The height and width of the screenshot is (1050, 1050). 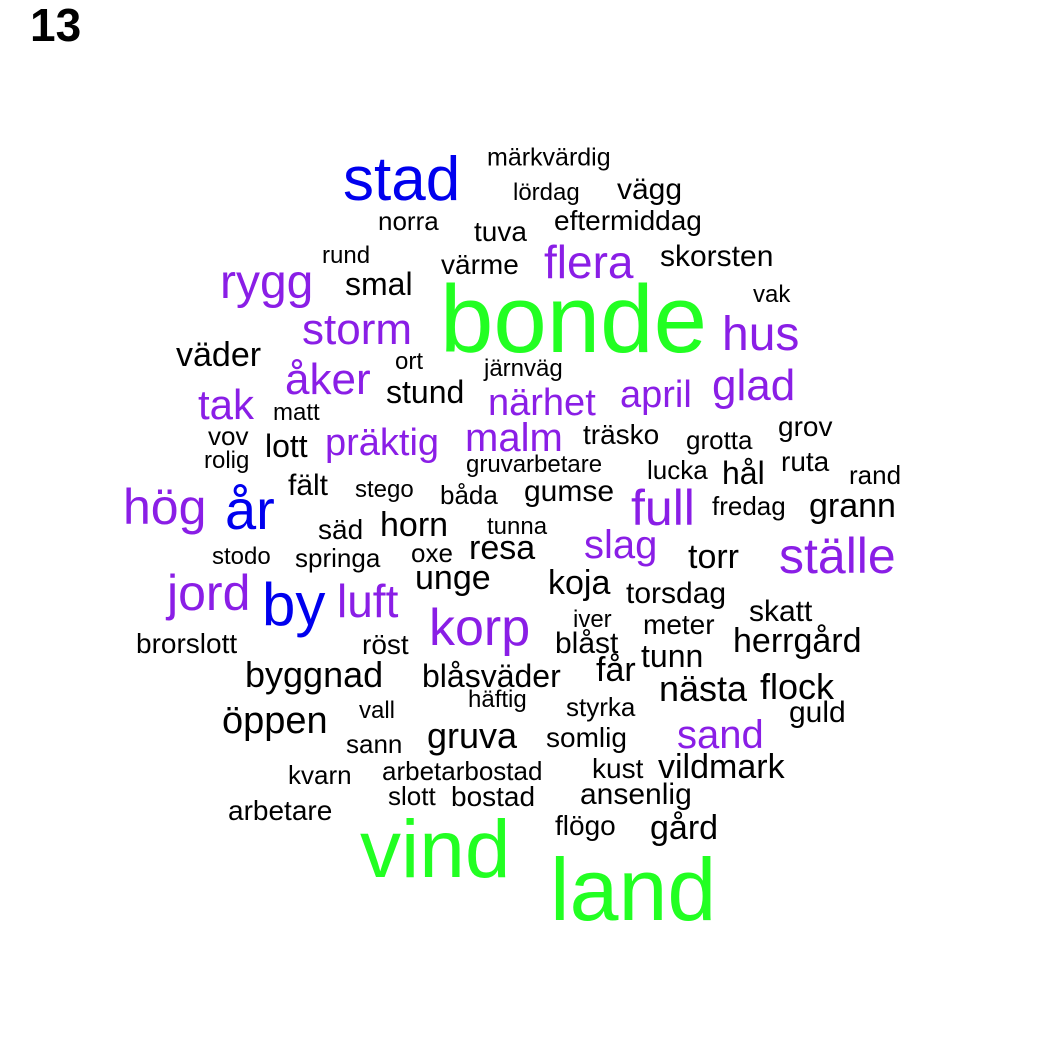 I want to click on word-bonde: bonde, so click(x=573, y=319).